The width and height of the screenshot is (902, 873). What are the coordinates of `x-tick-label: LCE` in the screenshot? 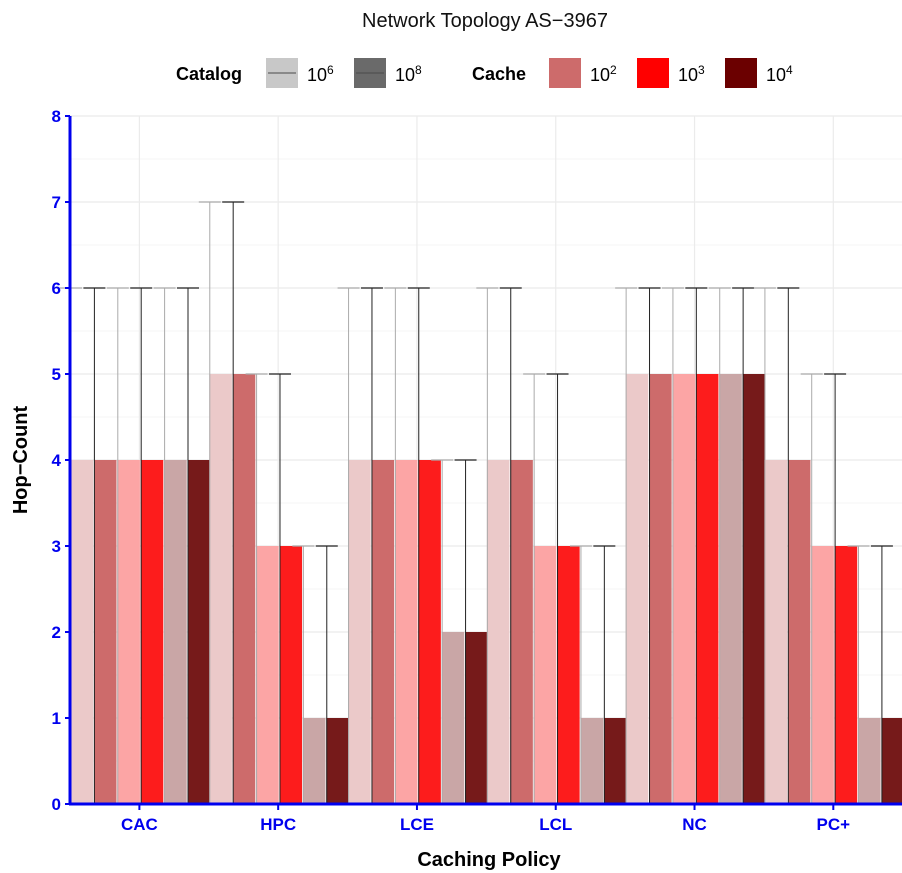 It's located at (417, 824).